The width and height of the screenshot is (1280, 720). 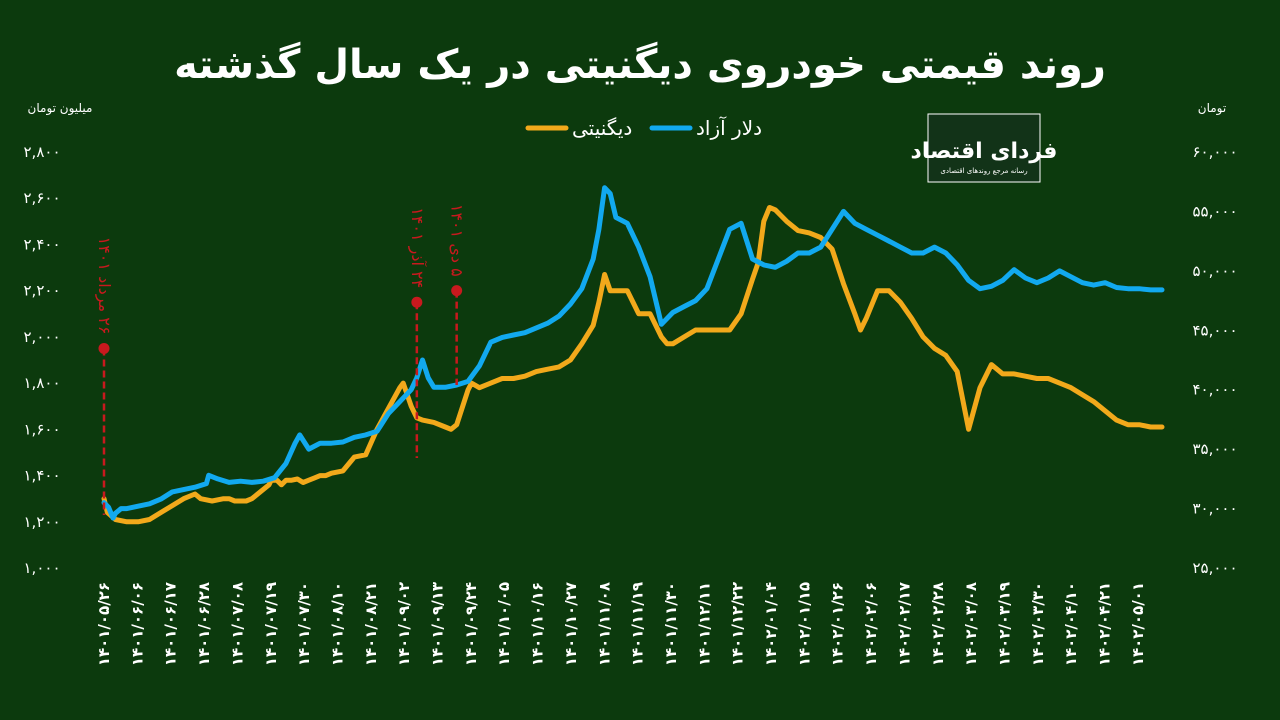 What do you see at coordinates (538, 624) in the screenshot?
I see `x-tick-label: ۱۴۰۱/۱۰/۱۶` at bounding box center [538, 624].